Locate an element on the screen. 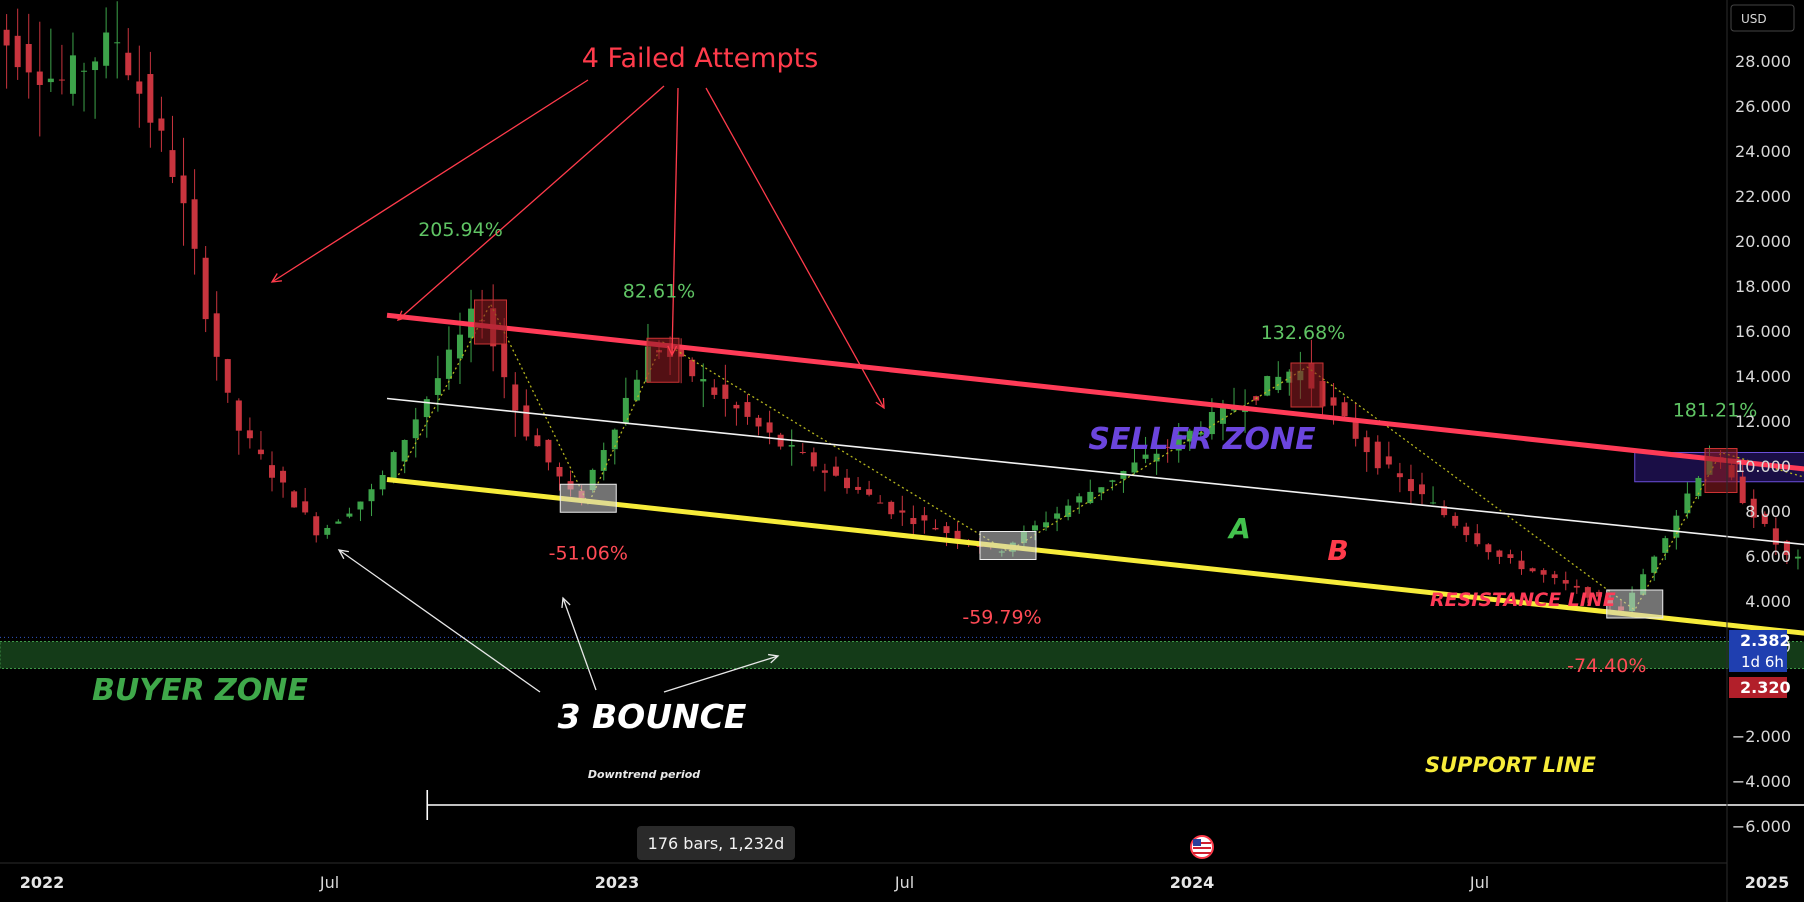 The image size is (1804, 902). us-flag-event-icon is located at coordinates (1202, 847).